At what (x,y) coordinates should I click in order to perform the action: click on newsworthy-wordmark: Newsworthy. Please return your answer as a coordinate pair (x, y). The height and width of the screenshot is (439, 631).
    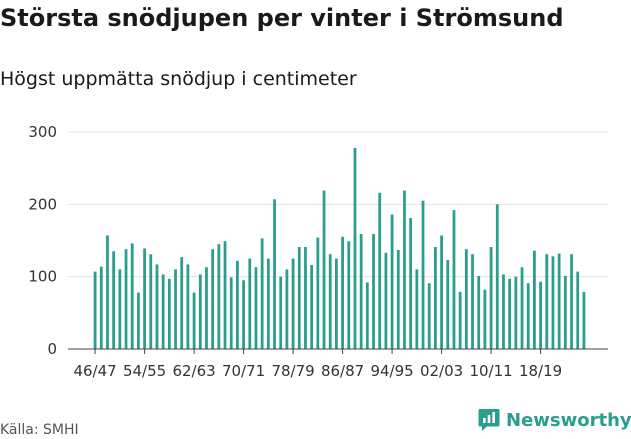
    Looking at the image, I should click on (568, 420).